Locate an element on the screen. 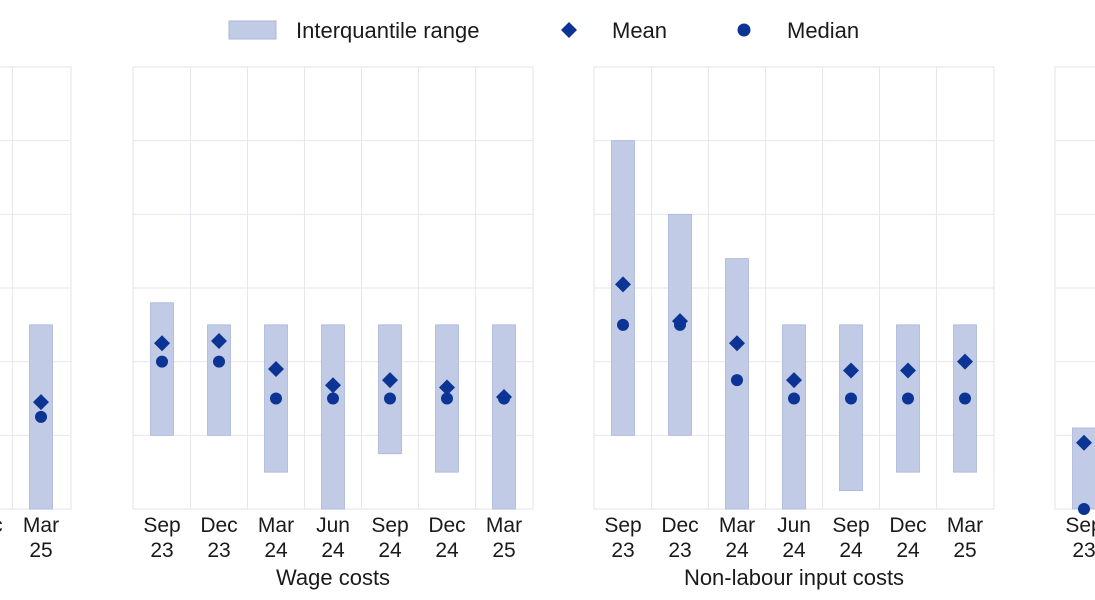 This screenshot has width=1095, height=600. panel-xlabel: Non-labour input costs is located at coordinates (794, 577).